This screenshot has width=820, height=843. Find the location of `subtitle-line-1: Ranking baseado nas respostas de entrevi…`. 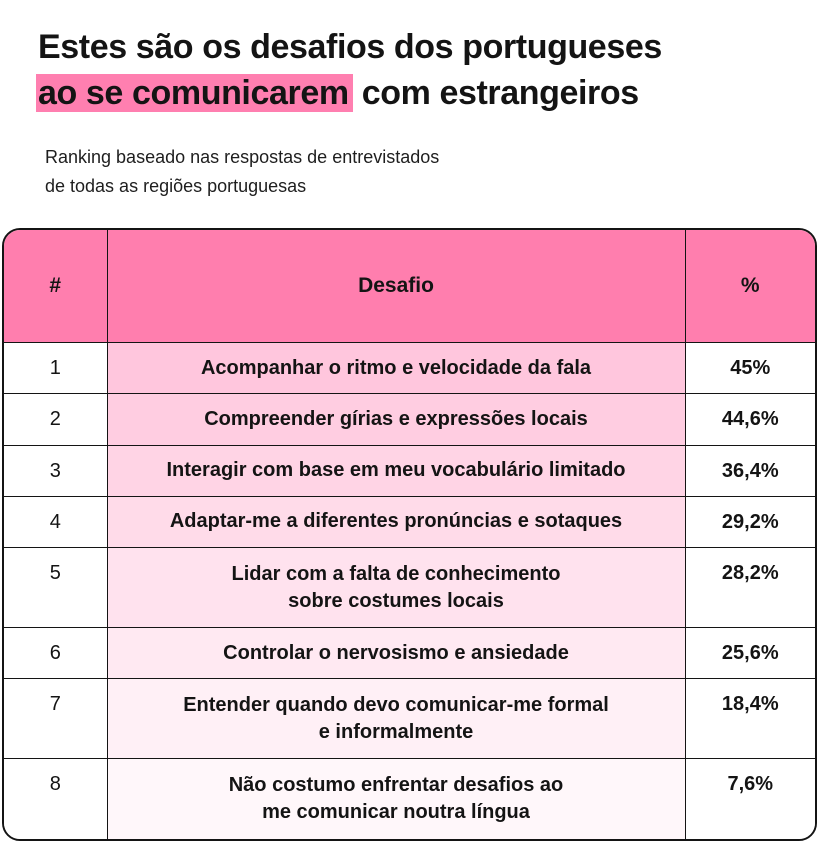

subtitle-line-1: Ranking baseado nas respostas de entrevi… is located at coordinates (242, 157).